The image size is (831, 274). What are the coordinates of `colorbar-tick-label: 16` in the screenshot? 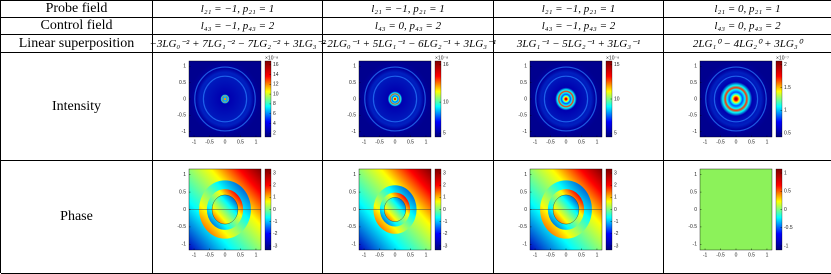 It's located at (276, 65).